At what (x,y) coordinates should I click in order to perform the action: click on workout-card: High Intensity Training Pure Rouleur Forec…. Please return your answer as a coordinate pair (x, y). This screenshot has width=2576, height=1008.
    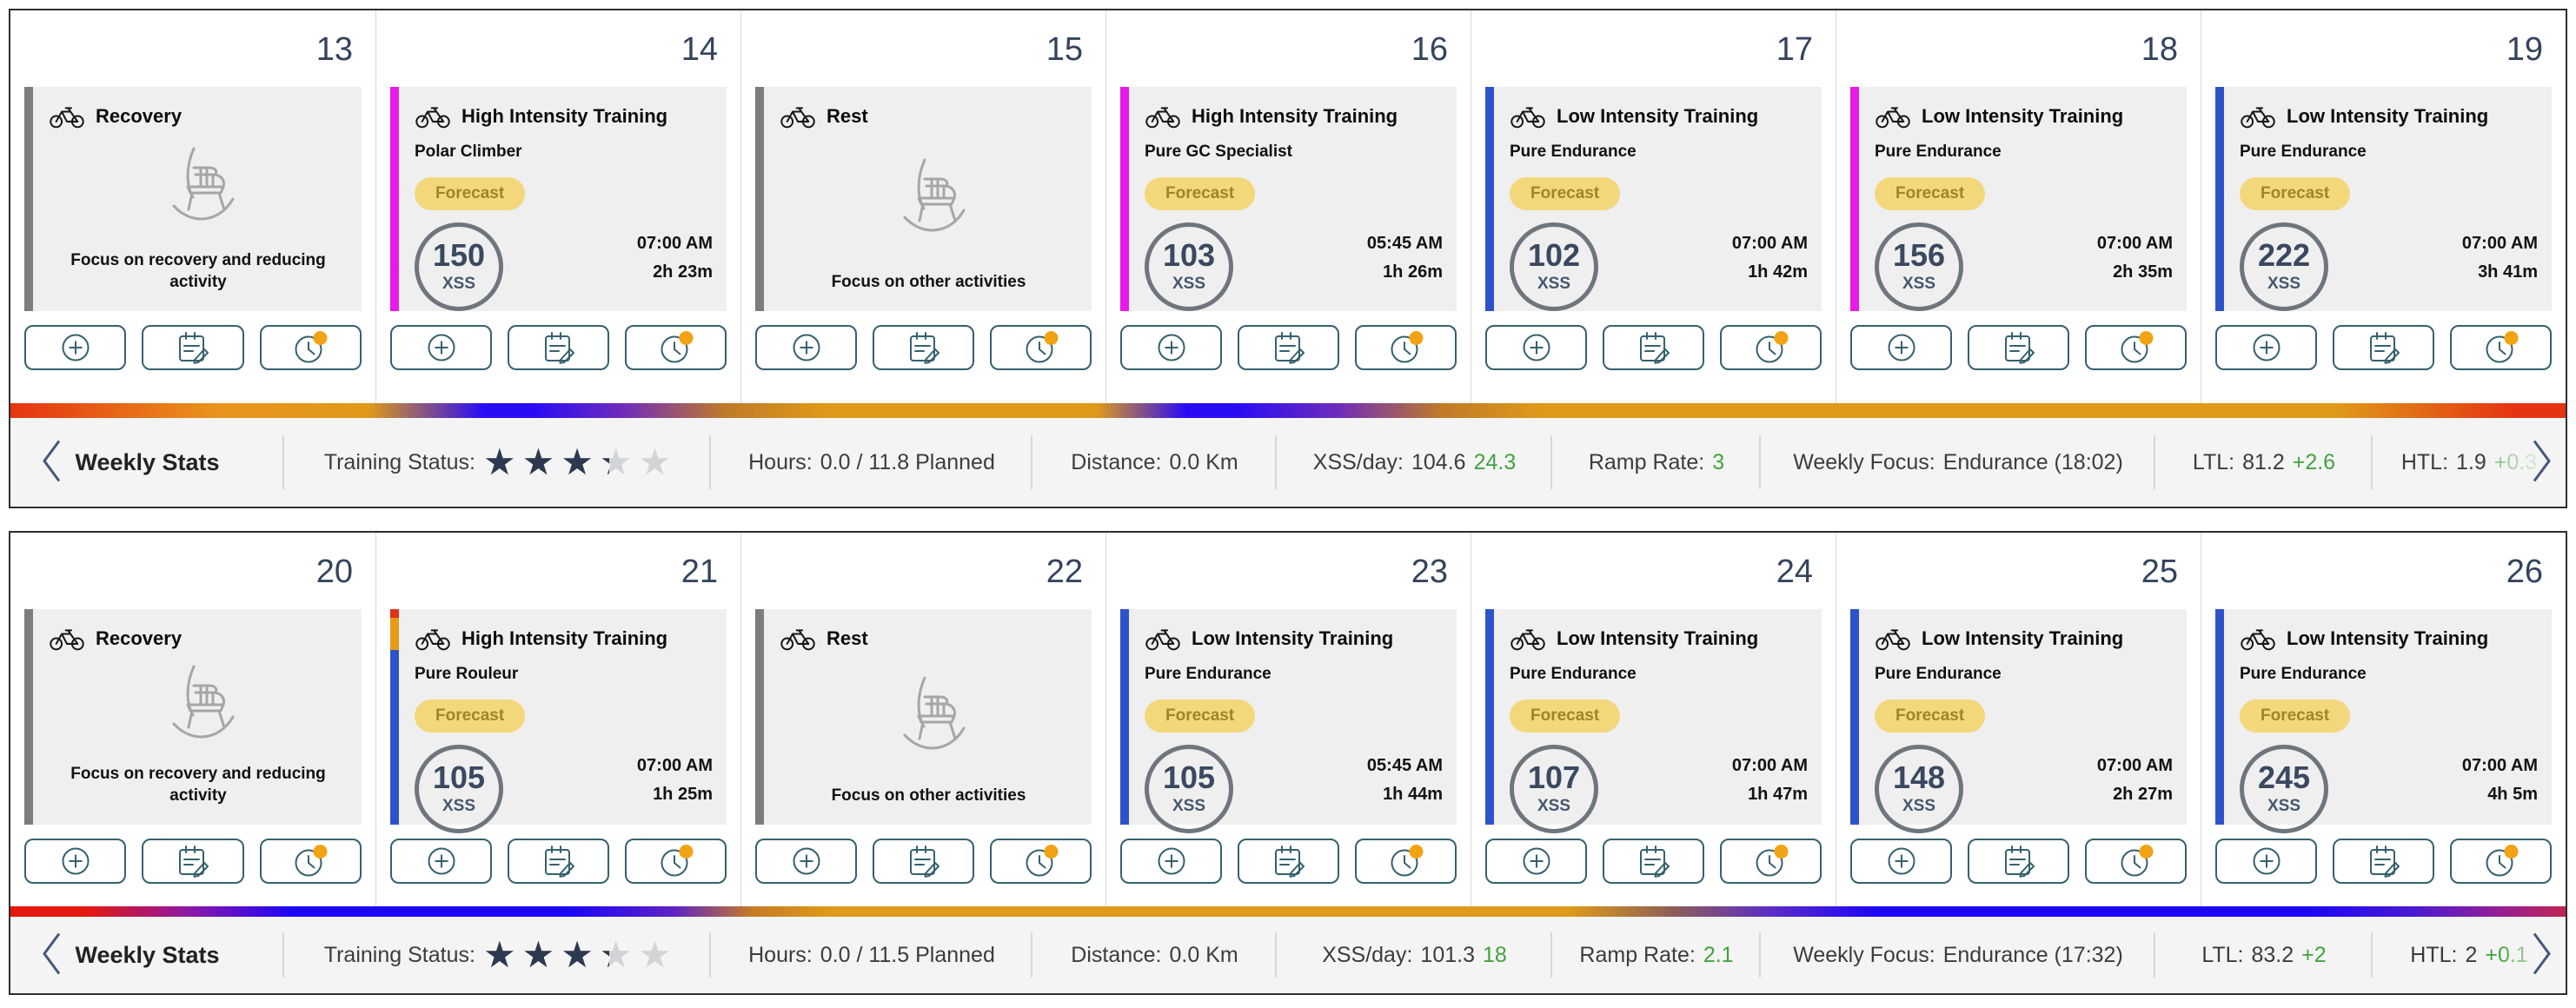
    Looking at the image, I should click on (558, 721).